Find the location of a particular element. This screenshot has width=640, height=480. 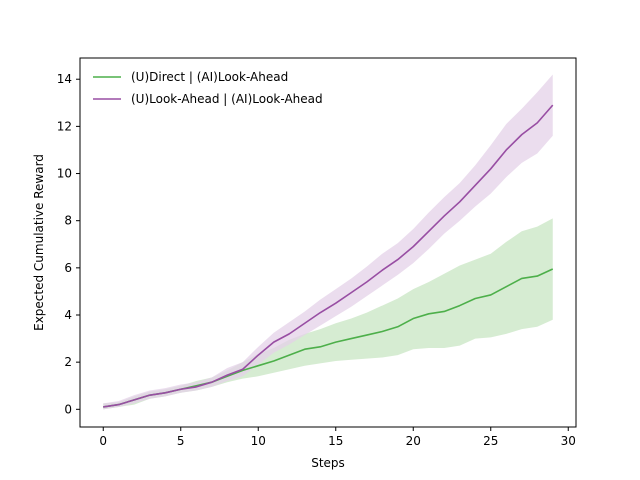

y-tick-label: 0 is located at coordinates (68, 409).